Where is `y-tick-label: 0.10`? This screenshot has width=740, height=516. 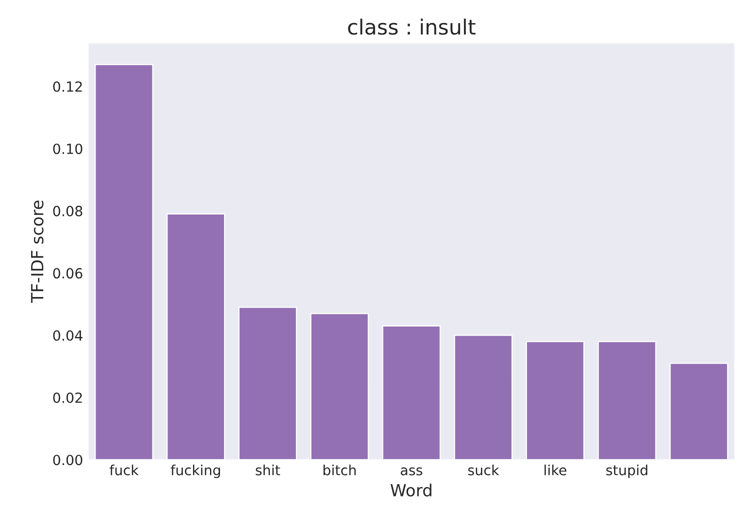
y-tick-label: 0.10 is located at coordinates (67, 149).